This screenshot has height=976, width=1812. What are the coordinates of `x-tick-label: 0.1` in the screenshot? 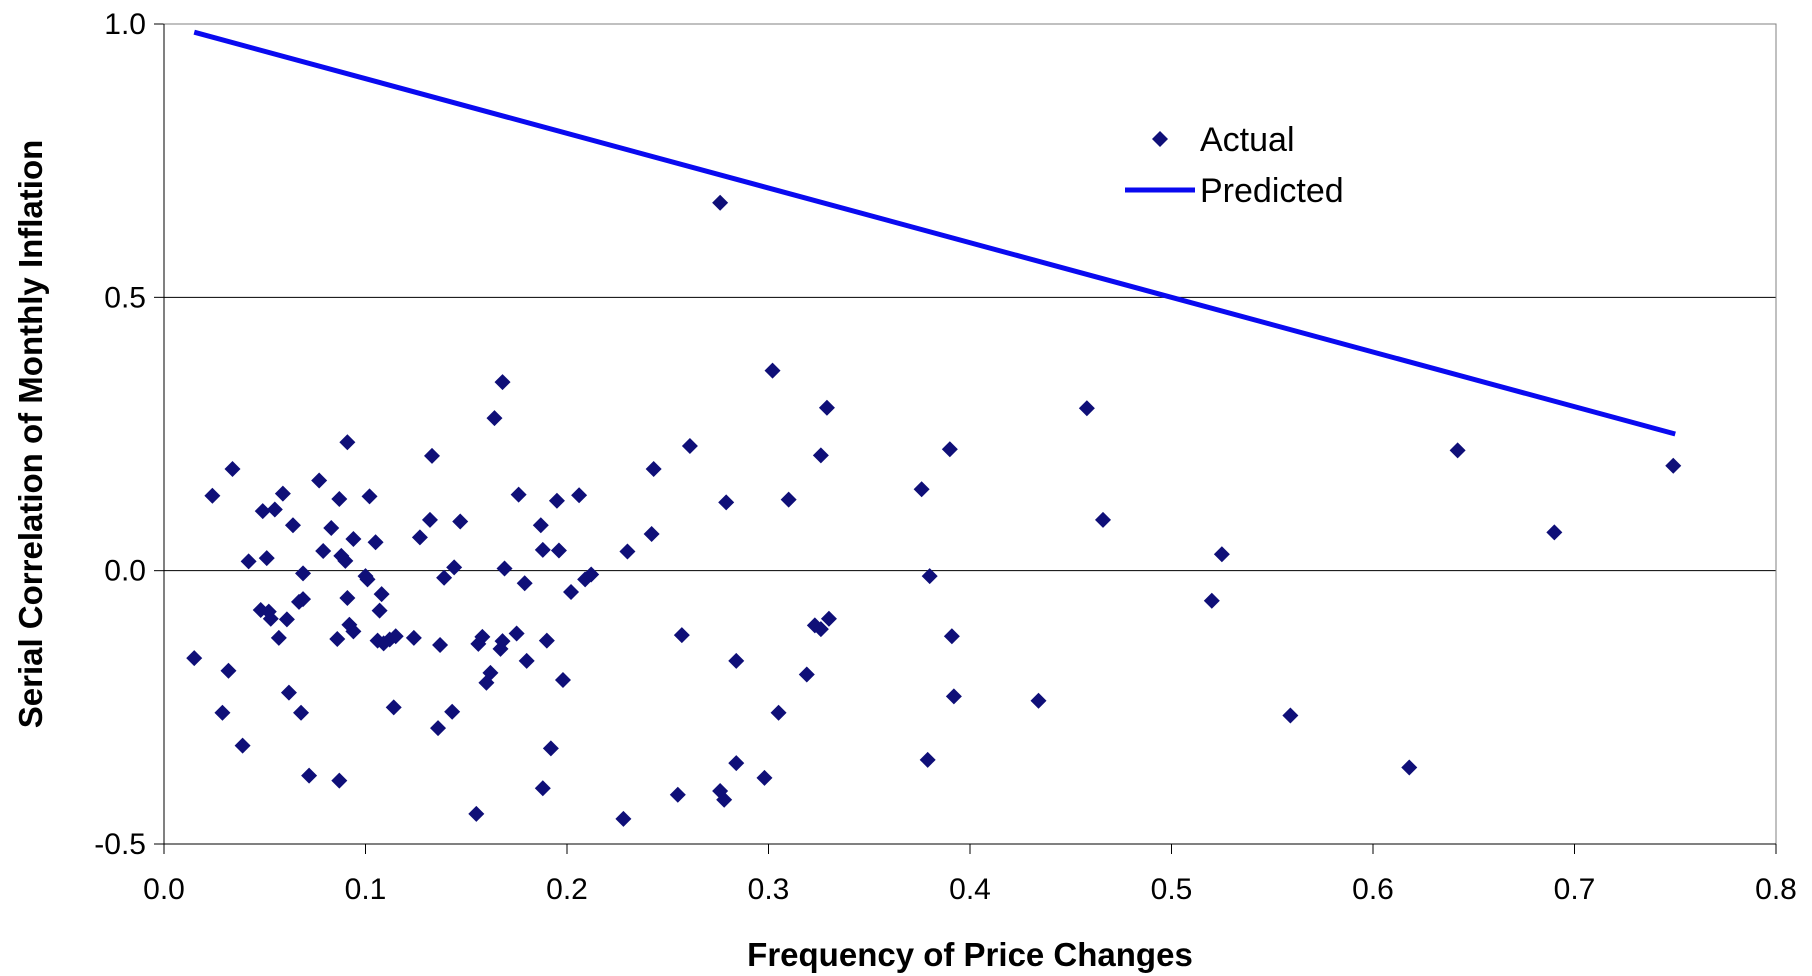 It's located at (366, 889).